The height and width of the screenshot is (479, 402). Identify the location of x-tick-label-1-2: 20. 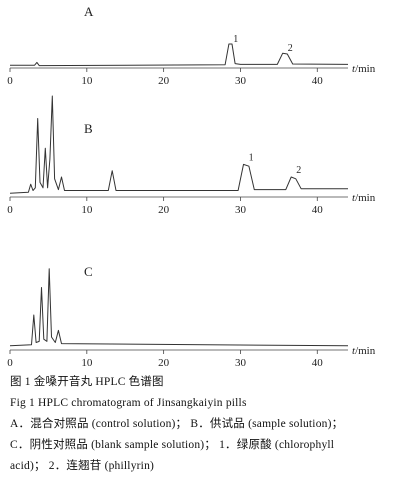
(164, 210).